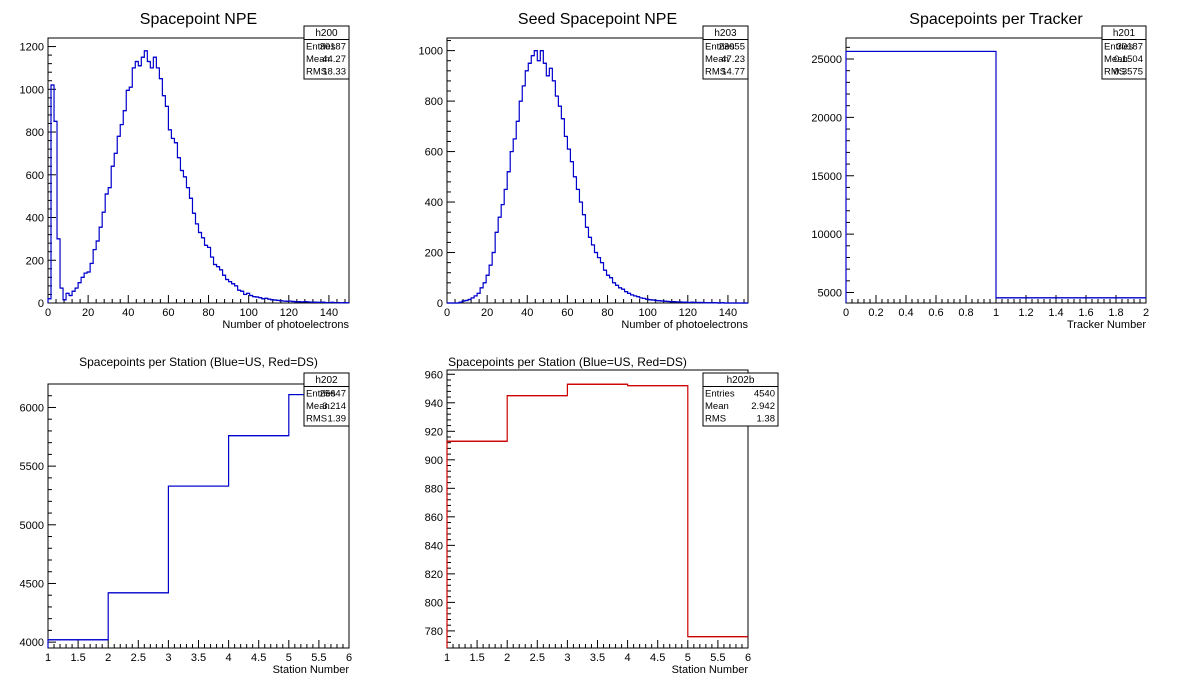 The height and width of the screenshot is (690, 1196). What do you see at coordinates (826, 177) in the screenshot?
I see `y-tick-label: 15000` at bounding box center [826, 177].